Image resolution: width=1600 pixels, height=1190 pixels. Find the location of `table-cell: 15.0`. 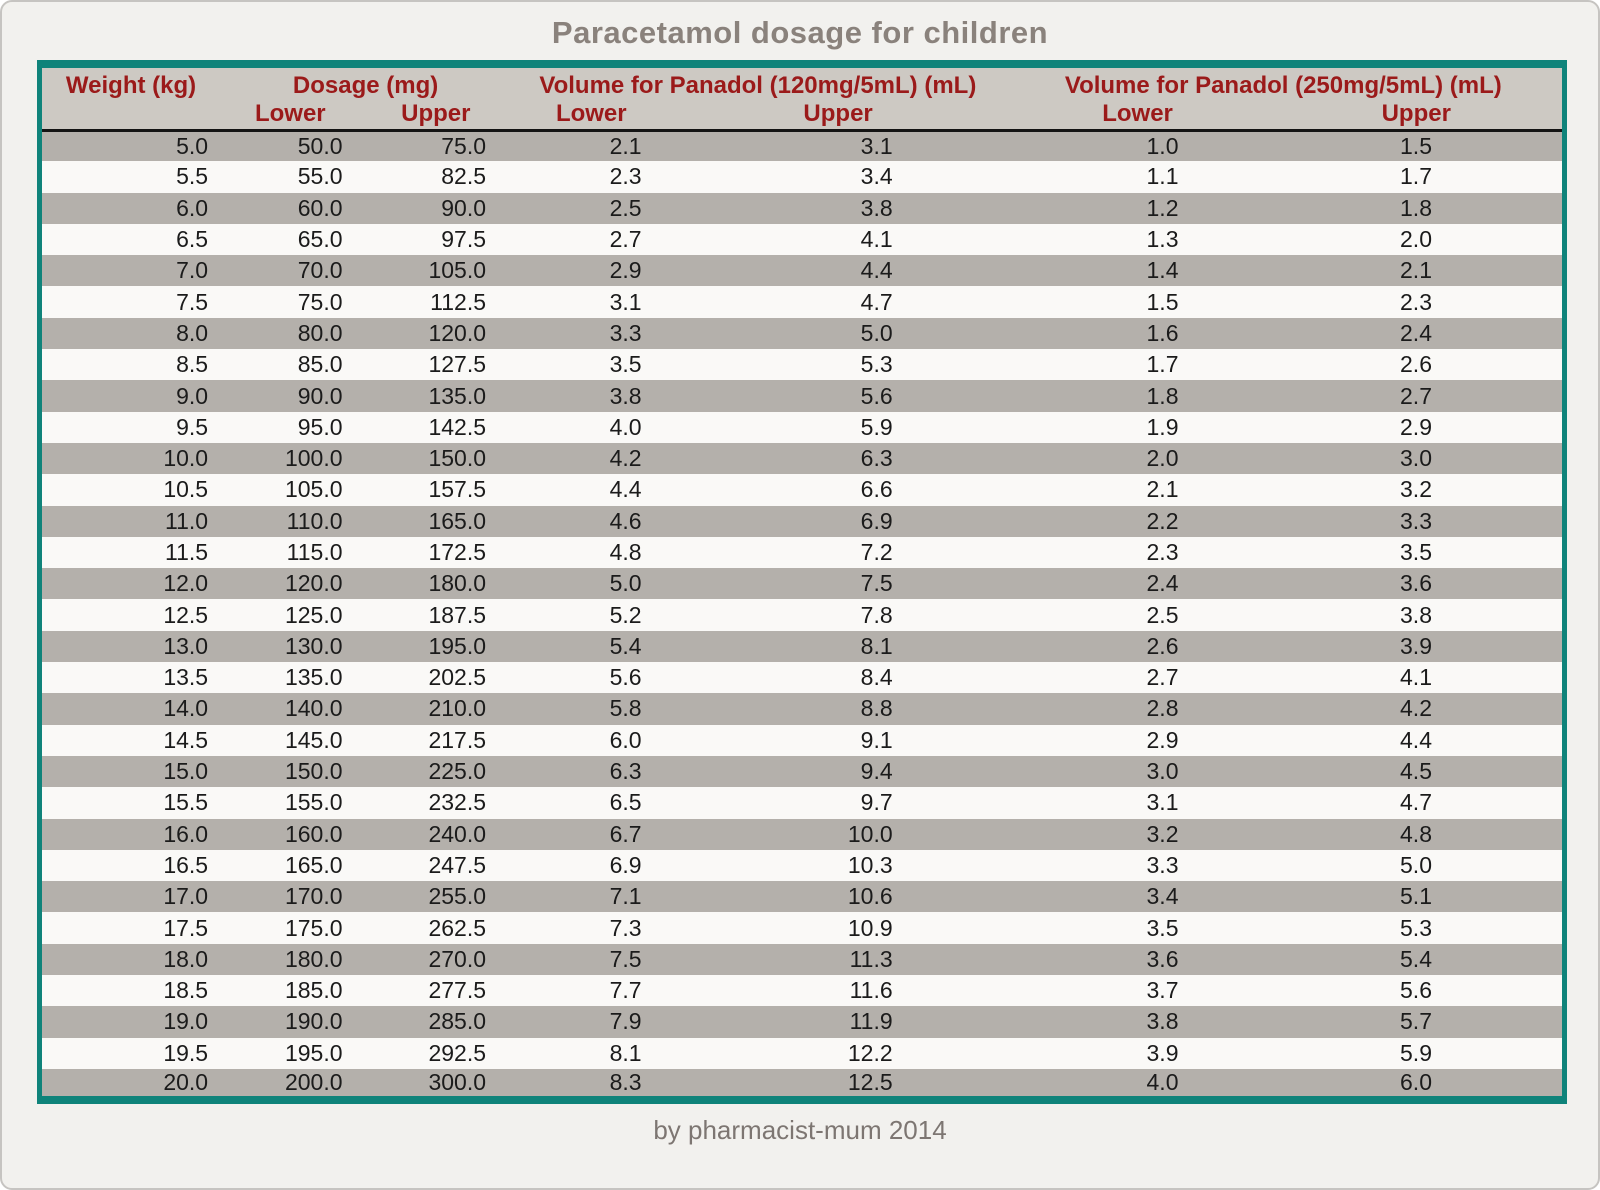

table-cell: 15.0 is located at coordinates (186, 771).